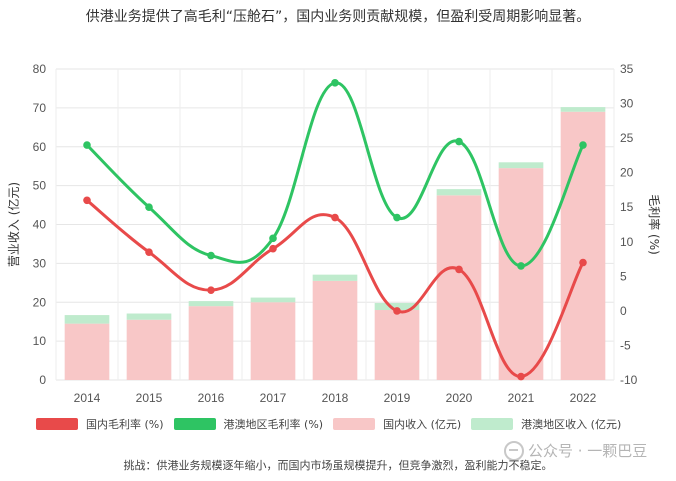 The height and width of the screenshot is (481, 676). What do you see at coordinates (125, 424) in the screenshot?
I see `legend-label-domestic-margin: 国内毛利率 (%)` at bounding box center [125, 424].